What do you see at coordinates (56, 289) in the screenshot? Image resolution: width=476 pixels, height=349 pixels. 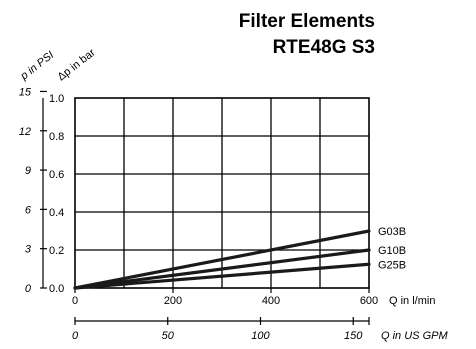 I see `y-tick-label-bar: 0.0` at bounding box center [56, 289].